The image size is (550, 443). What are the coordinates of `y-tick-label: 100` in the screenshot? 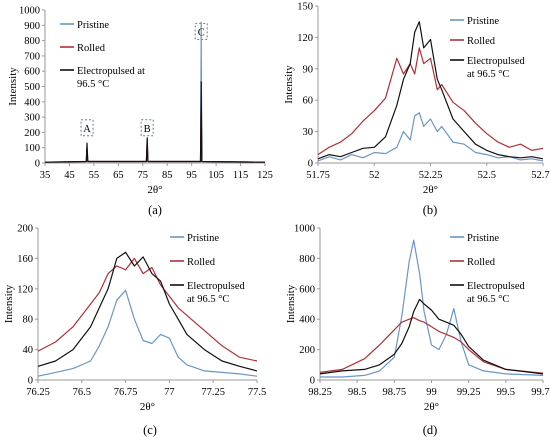 It's located at (32, 148).